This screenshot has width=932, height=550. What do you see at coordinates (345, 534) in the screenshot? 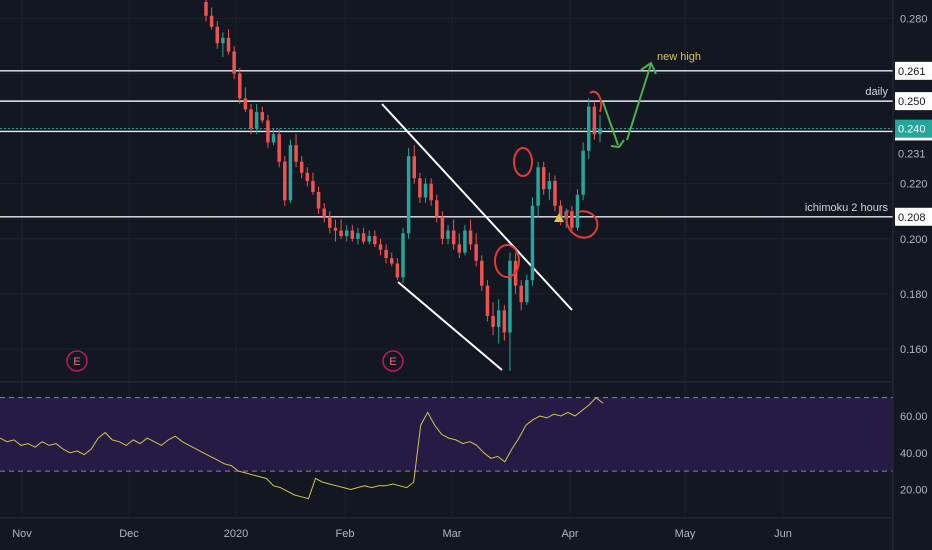
I see `time-tick-label: Feb` at bounding box center [345, 534].